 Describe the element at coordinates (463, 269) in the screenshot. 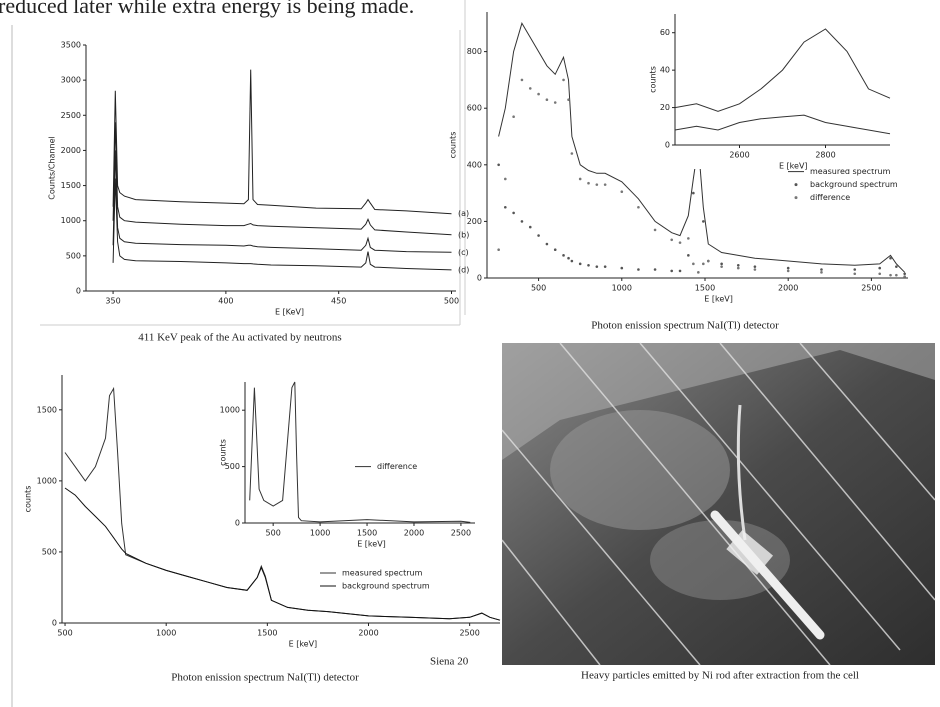

I see `series-label: (d)` at that location.